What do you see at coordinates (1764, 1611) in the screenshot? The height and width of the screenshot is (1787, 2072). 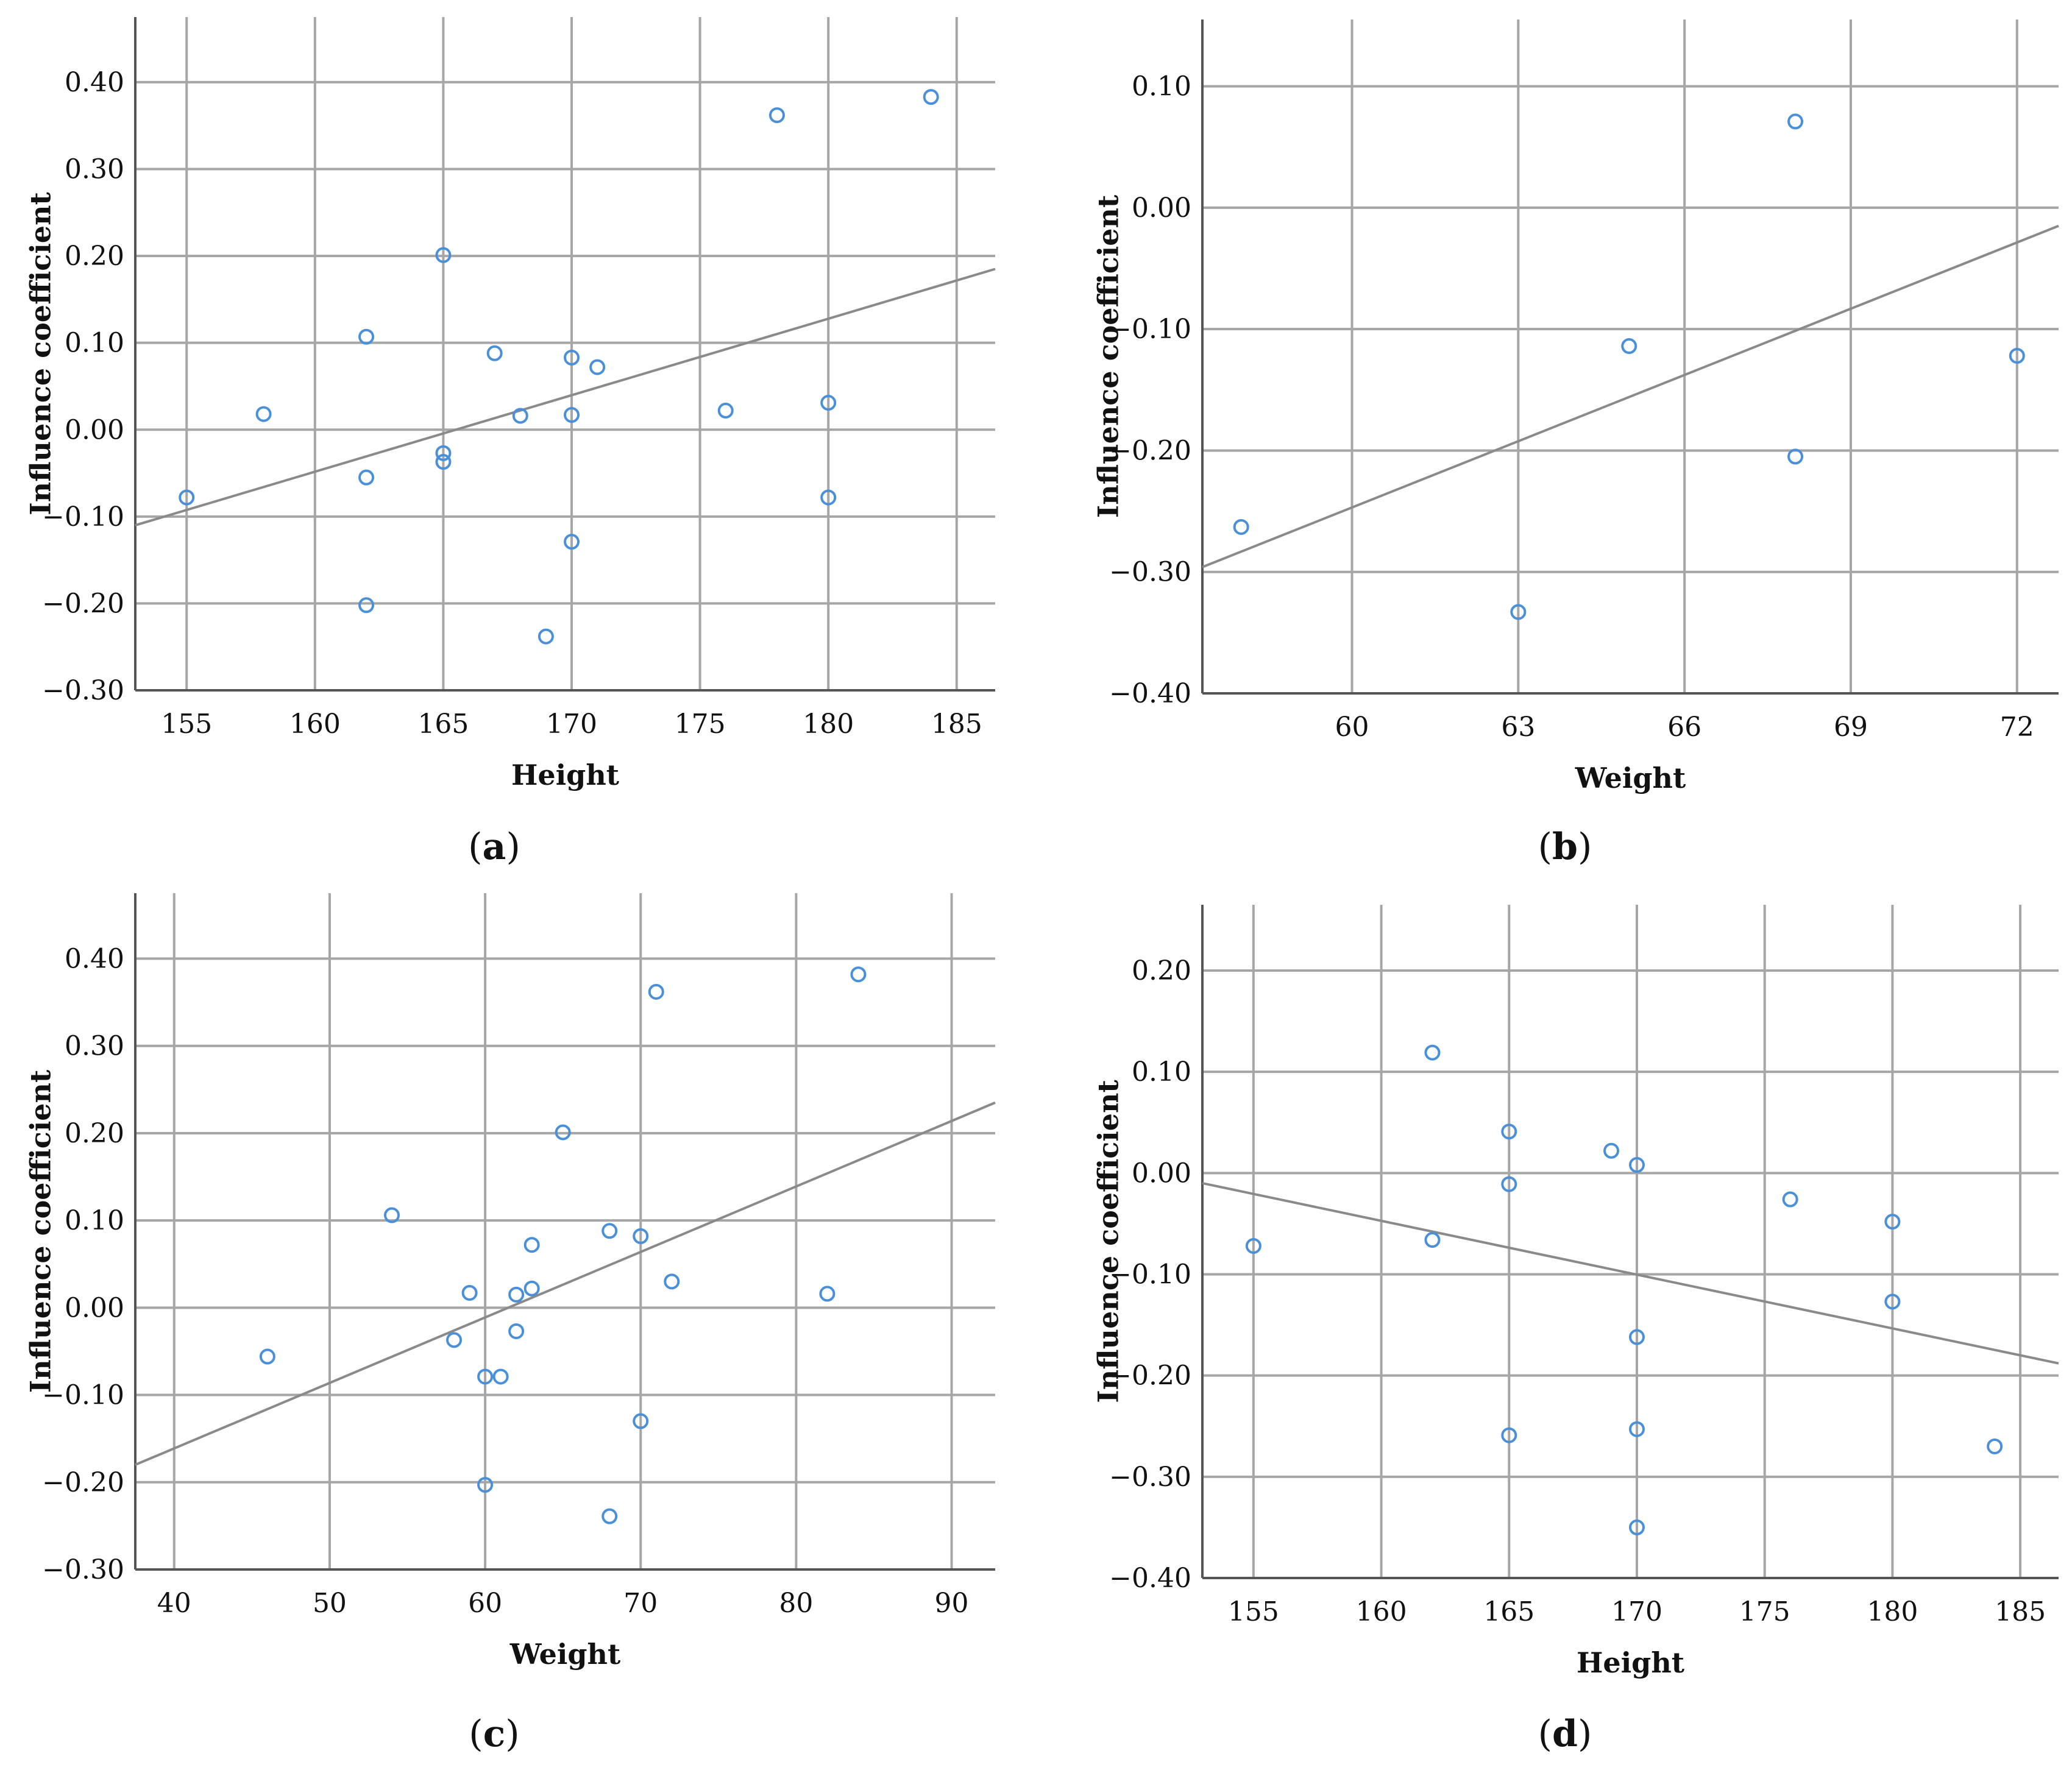 I see `x-tick-label: 175` at bounding box center [1764, 1611].